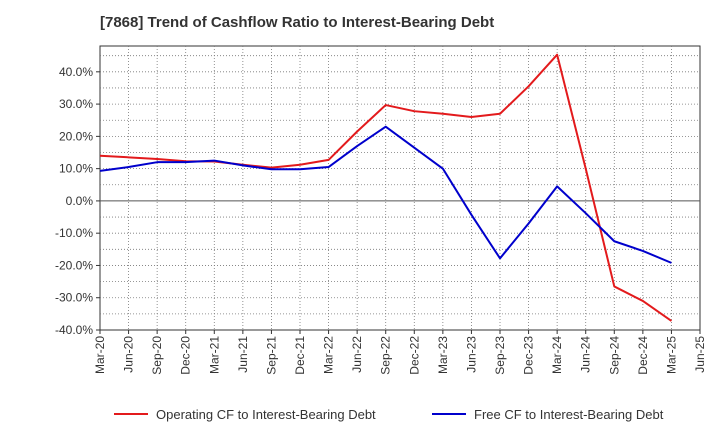 This screenshot has width=720, height=445. What do you see at coordinates (74, 233) in the screenshot?
I see `y-tick-label: -10.0%` at bounding box center [74, 233].